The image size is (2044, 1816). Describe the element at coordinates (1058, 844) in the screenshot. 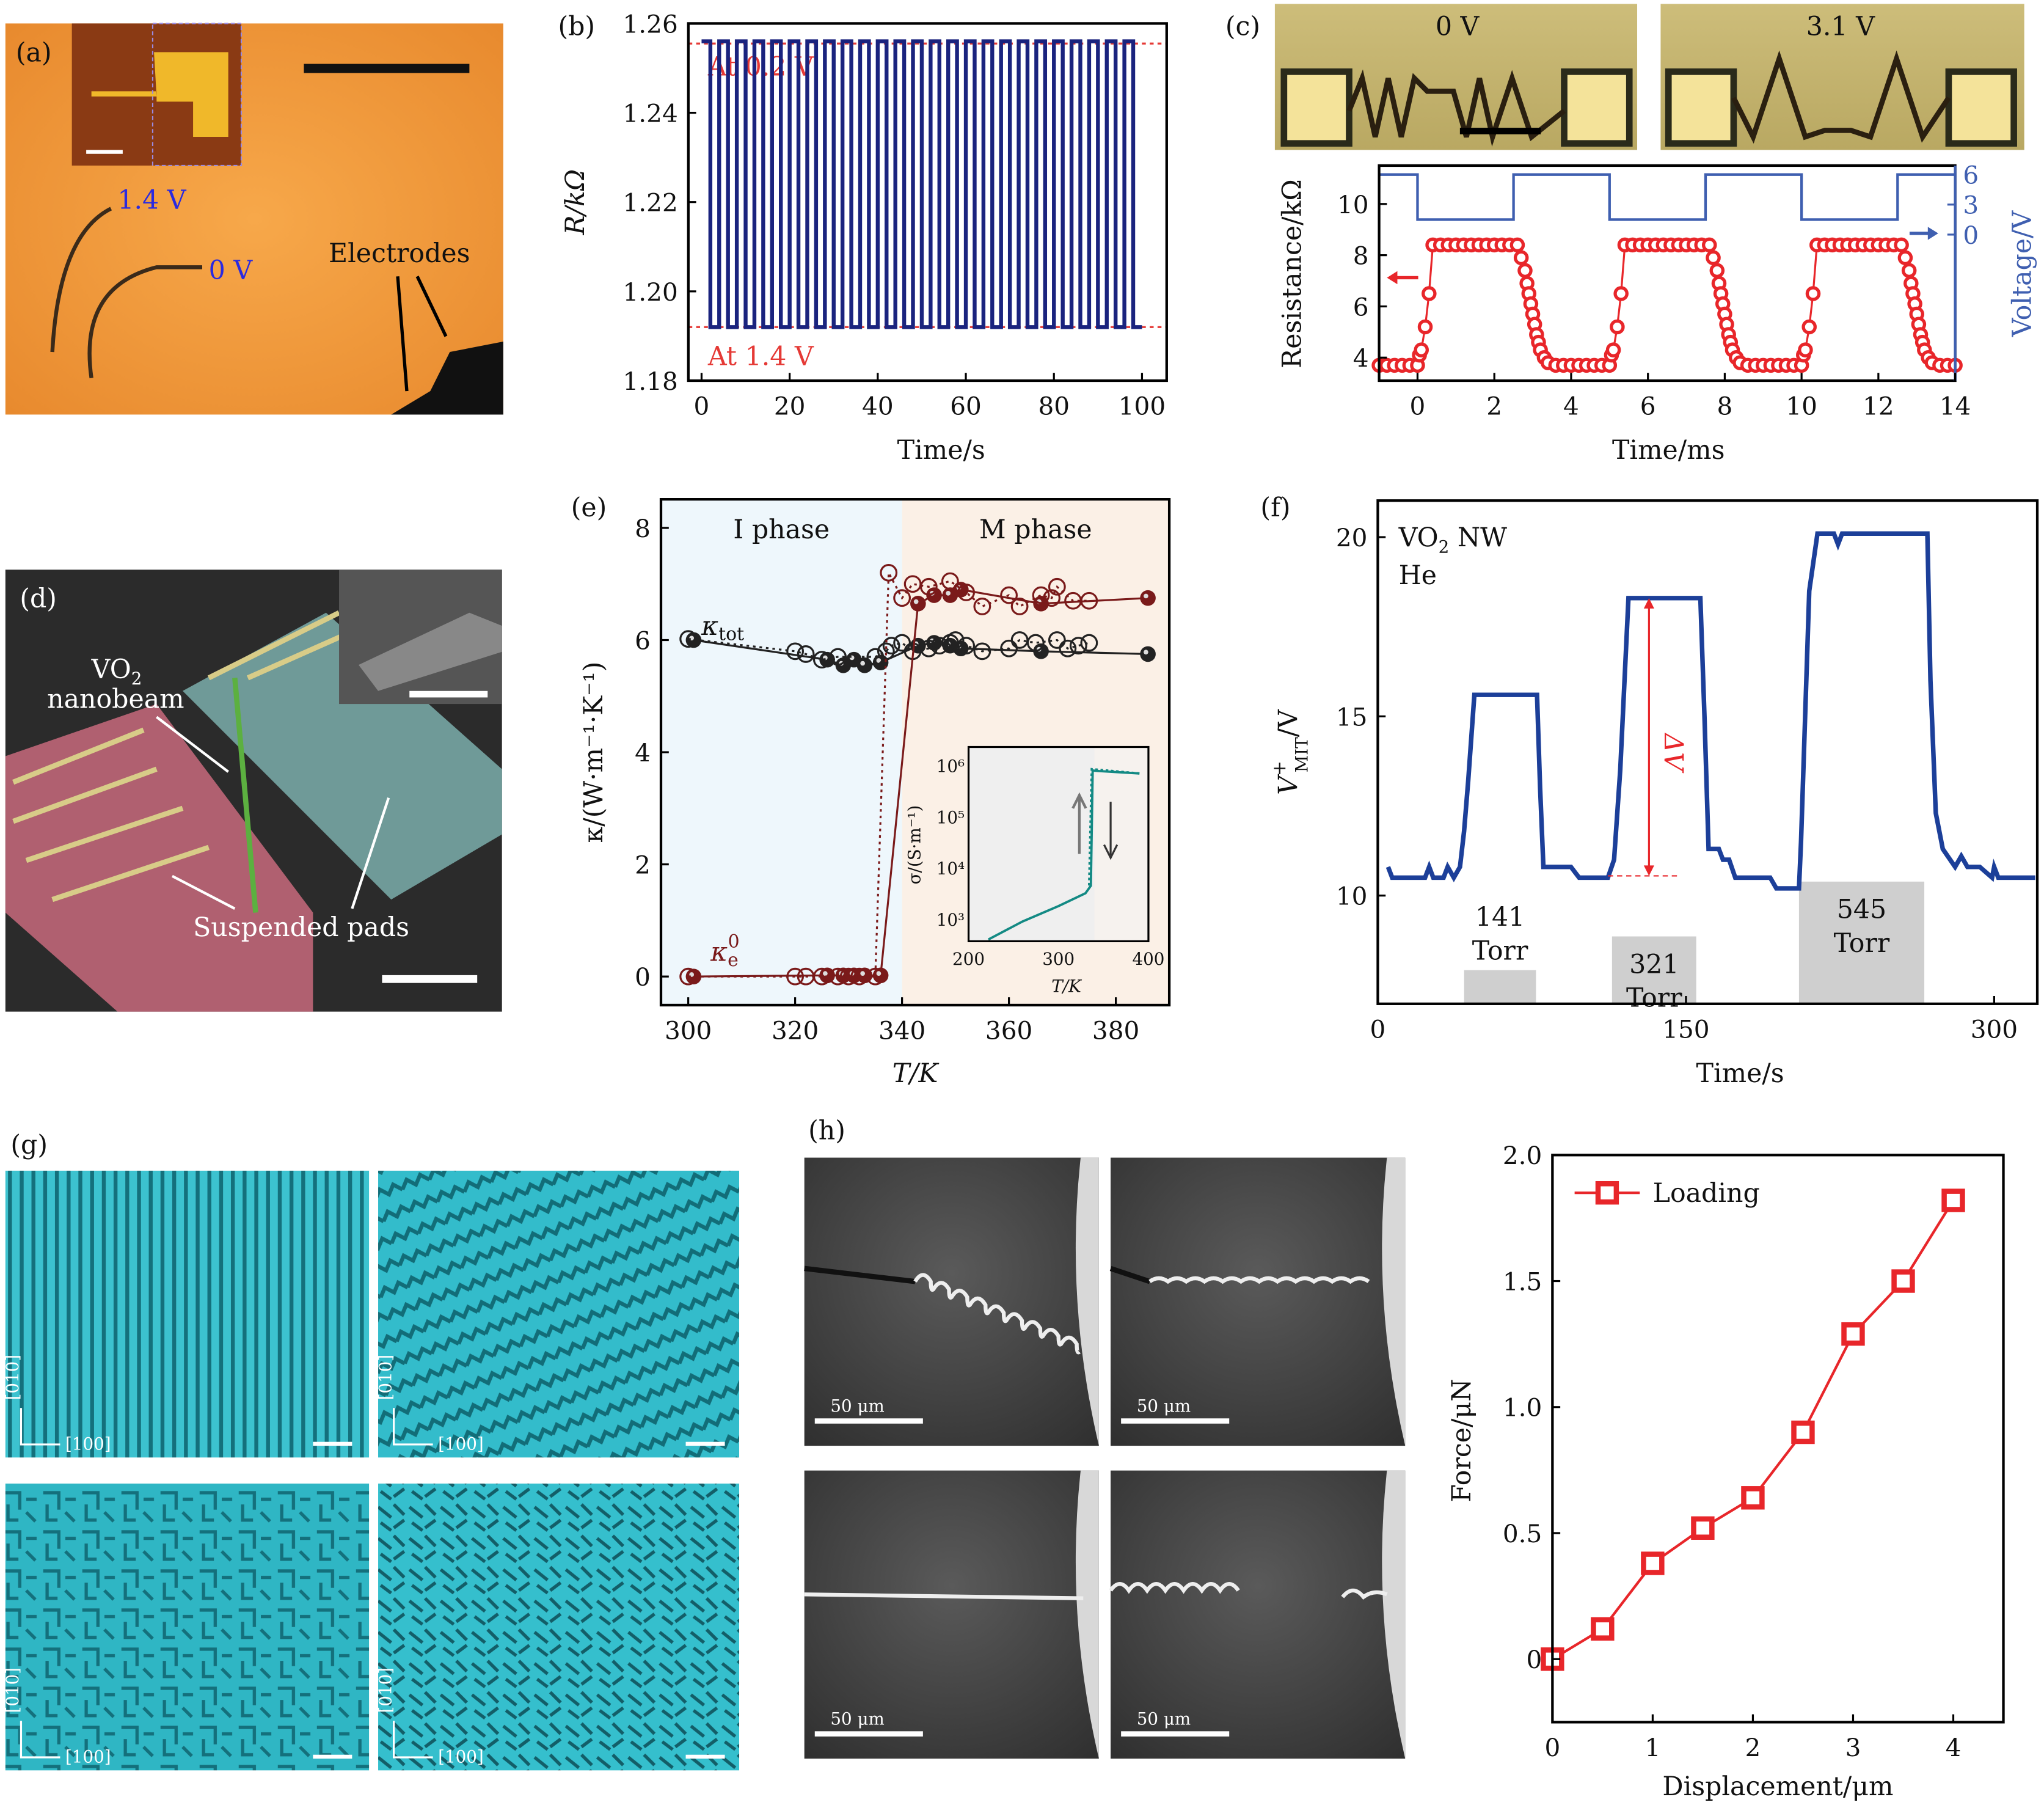

I see `inset-frame` at that location.